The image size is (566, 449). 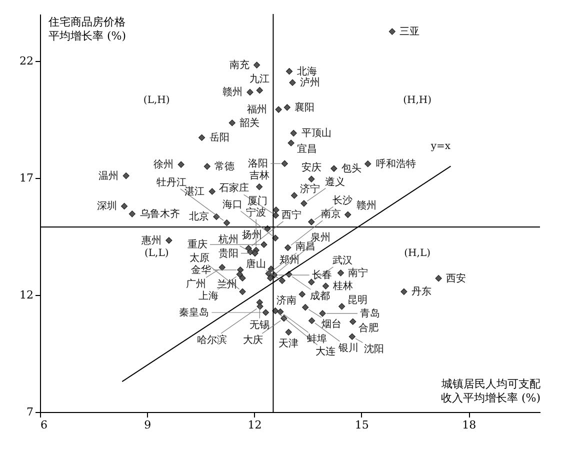 What do you see at coordinates (211, 340) in the screenshot?
I see `annotation: 哈尔滨` at bounding box center [211, 340].